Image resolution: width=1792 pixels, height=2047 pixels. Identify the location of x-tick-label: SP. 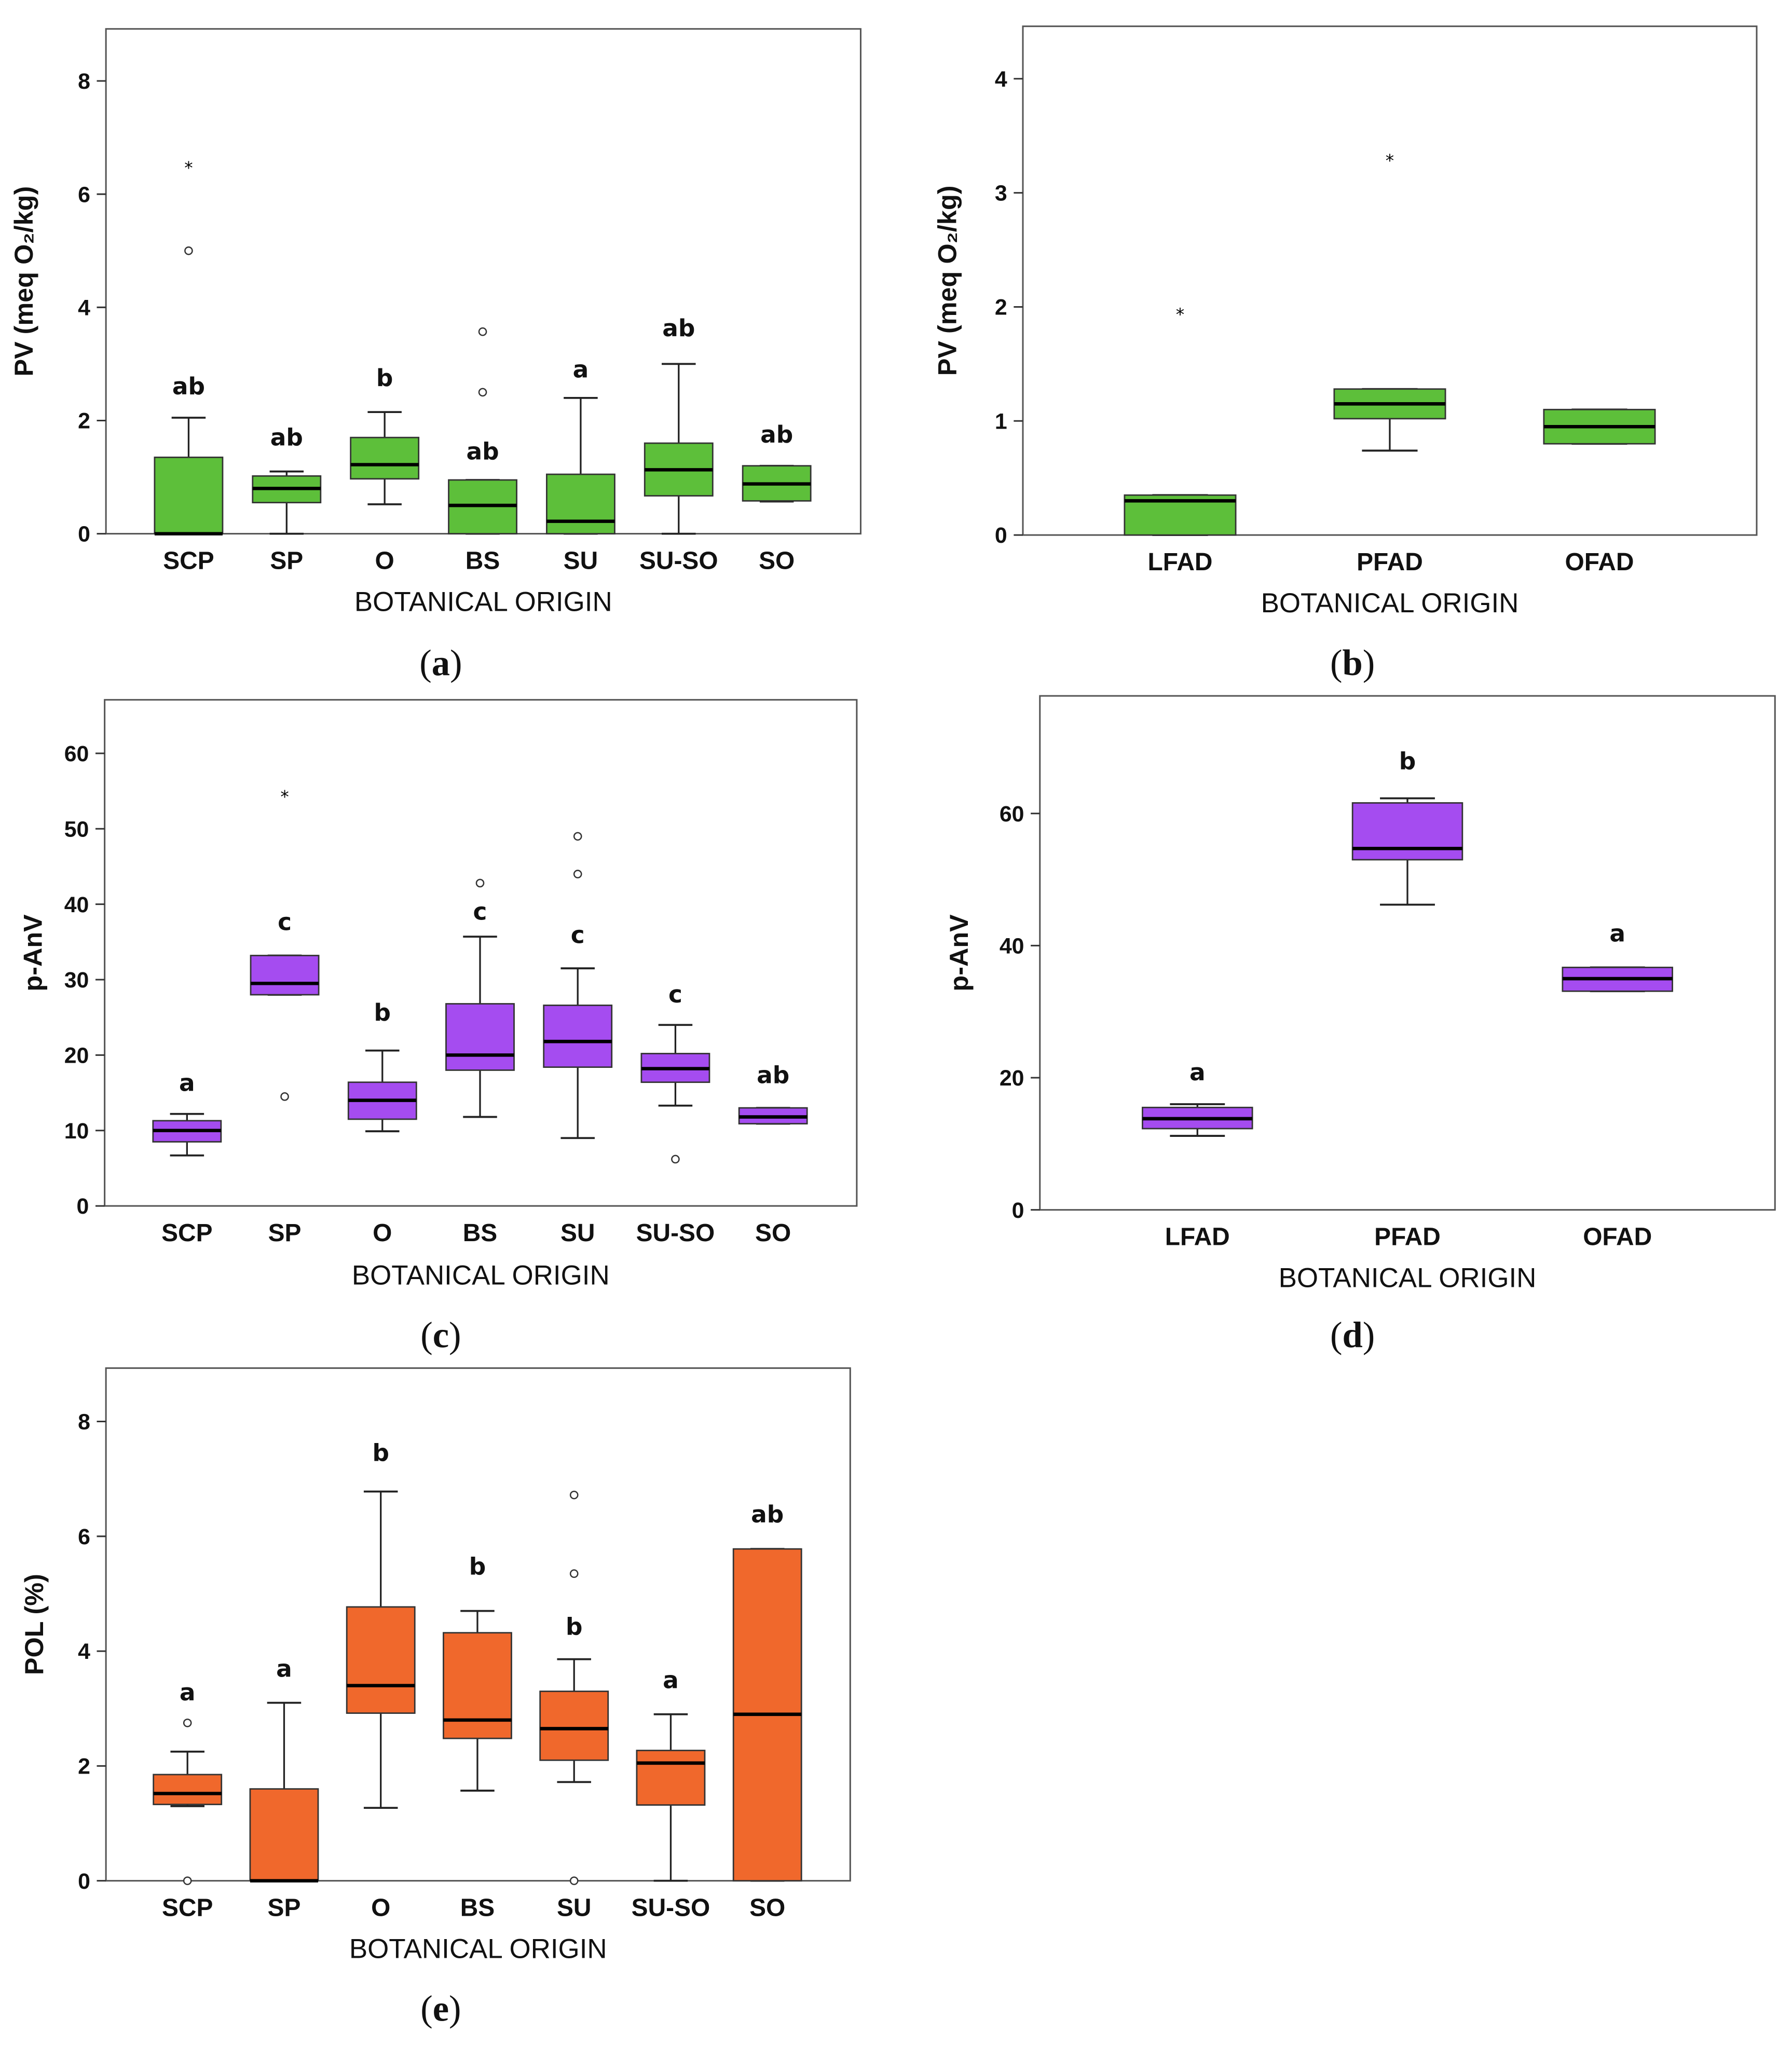
(284, 1908).